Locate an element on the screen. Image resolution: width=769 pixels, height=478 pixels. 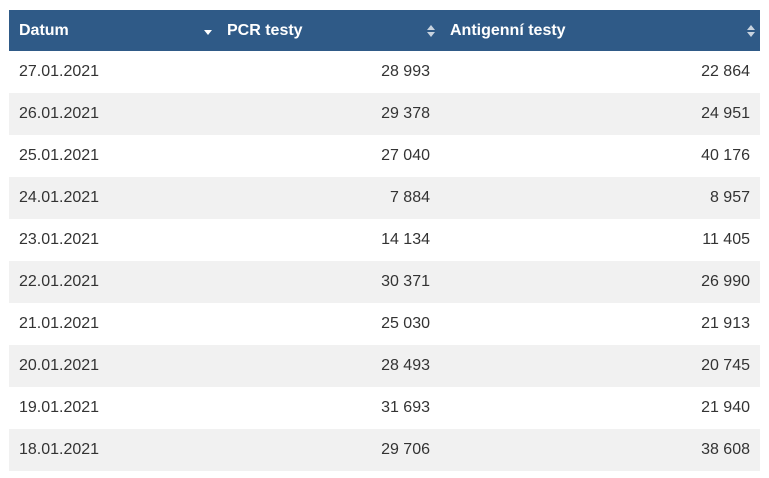
cell-date: 18.01.2021 is located at coordinates (59, 449).